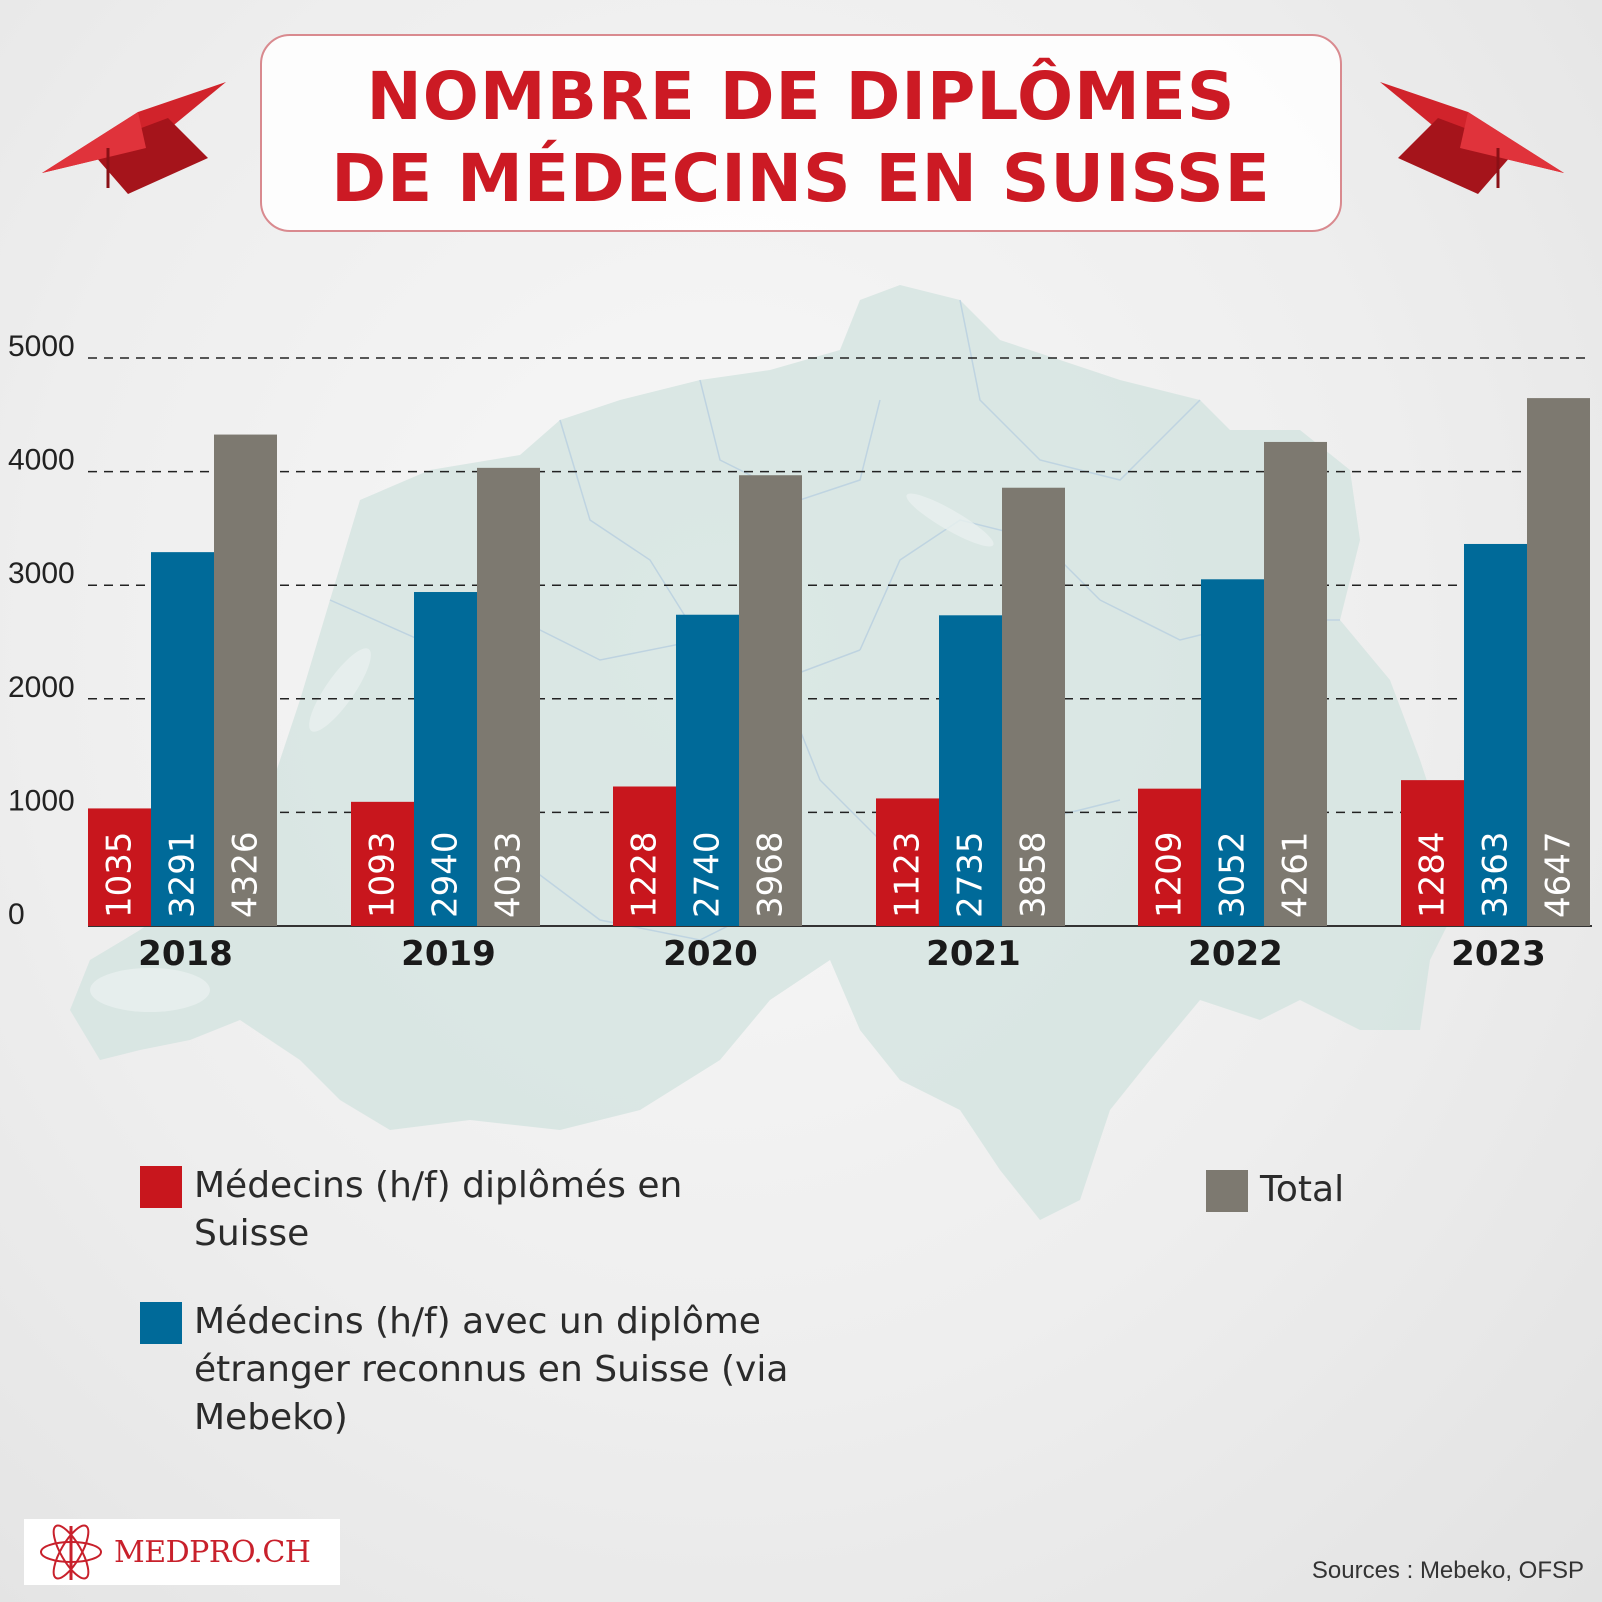 This screenshot has width=1602, height=1602. I want to click on bar-2021-swiss, so click(907, 862).